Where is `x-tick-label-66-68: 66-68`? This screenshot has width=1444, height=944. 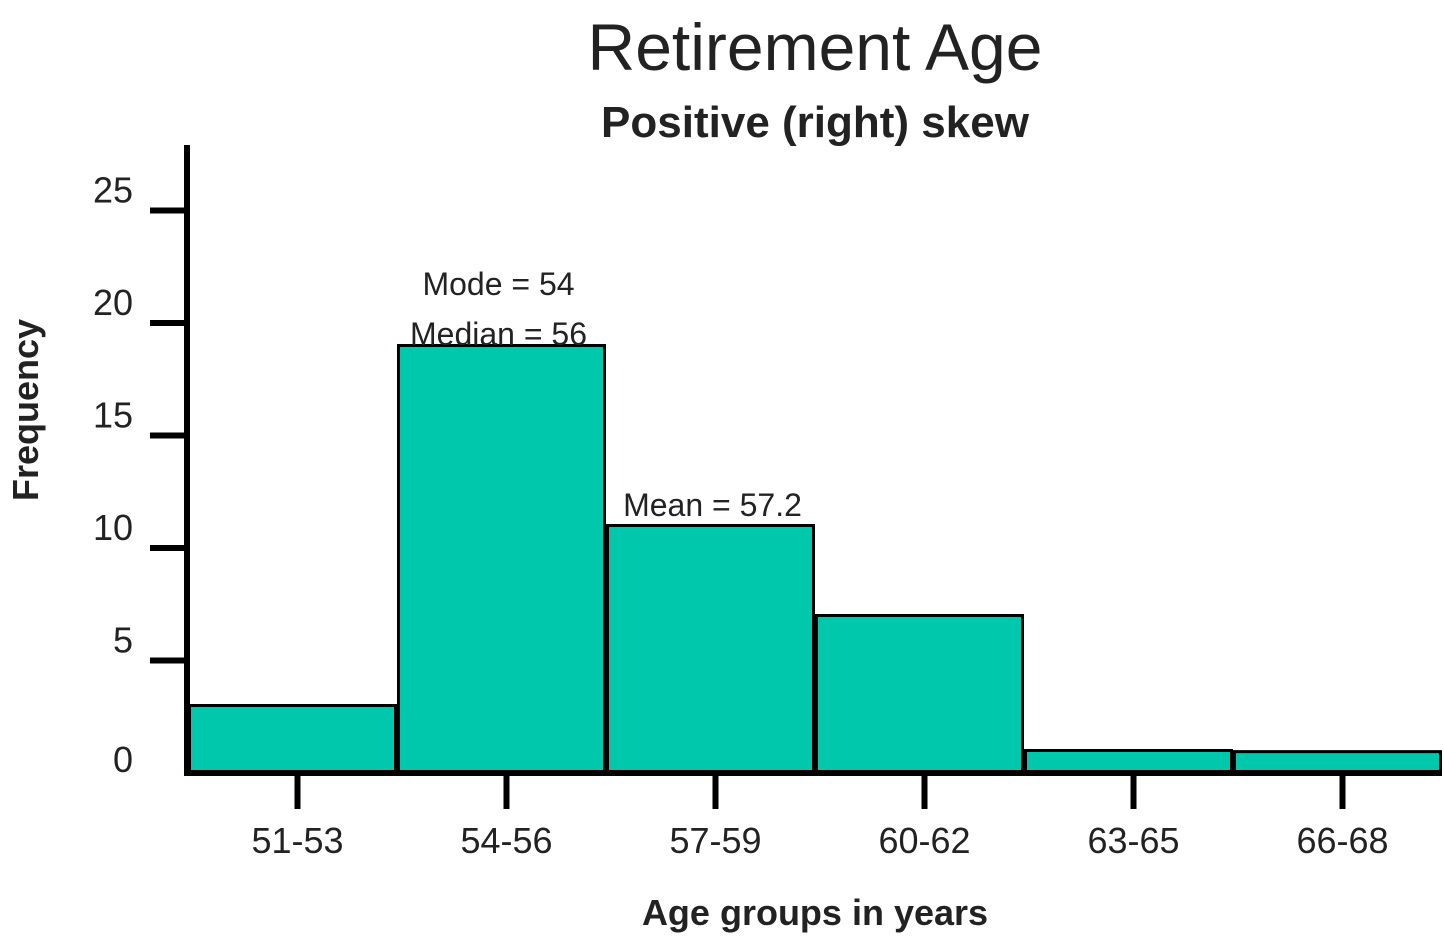 x-tick-label-66-68: 66-68 is located at coordinates (1342, 840).